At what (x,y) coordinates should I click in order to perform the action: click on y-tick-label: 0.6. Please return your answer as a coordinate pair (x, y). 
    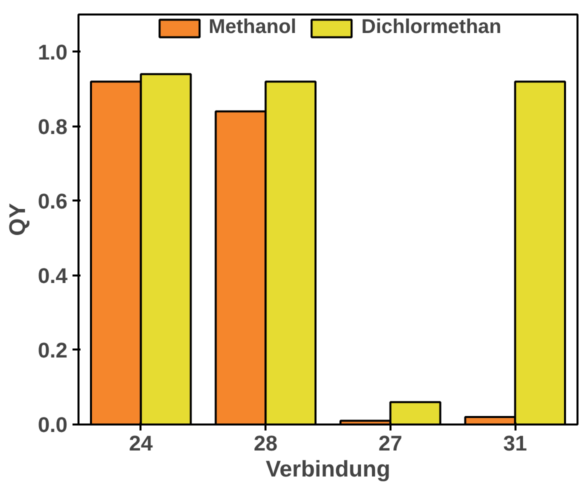
    Looking at the image, I should click on (53, 201).